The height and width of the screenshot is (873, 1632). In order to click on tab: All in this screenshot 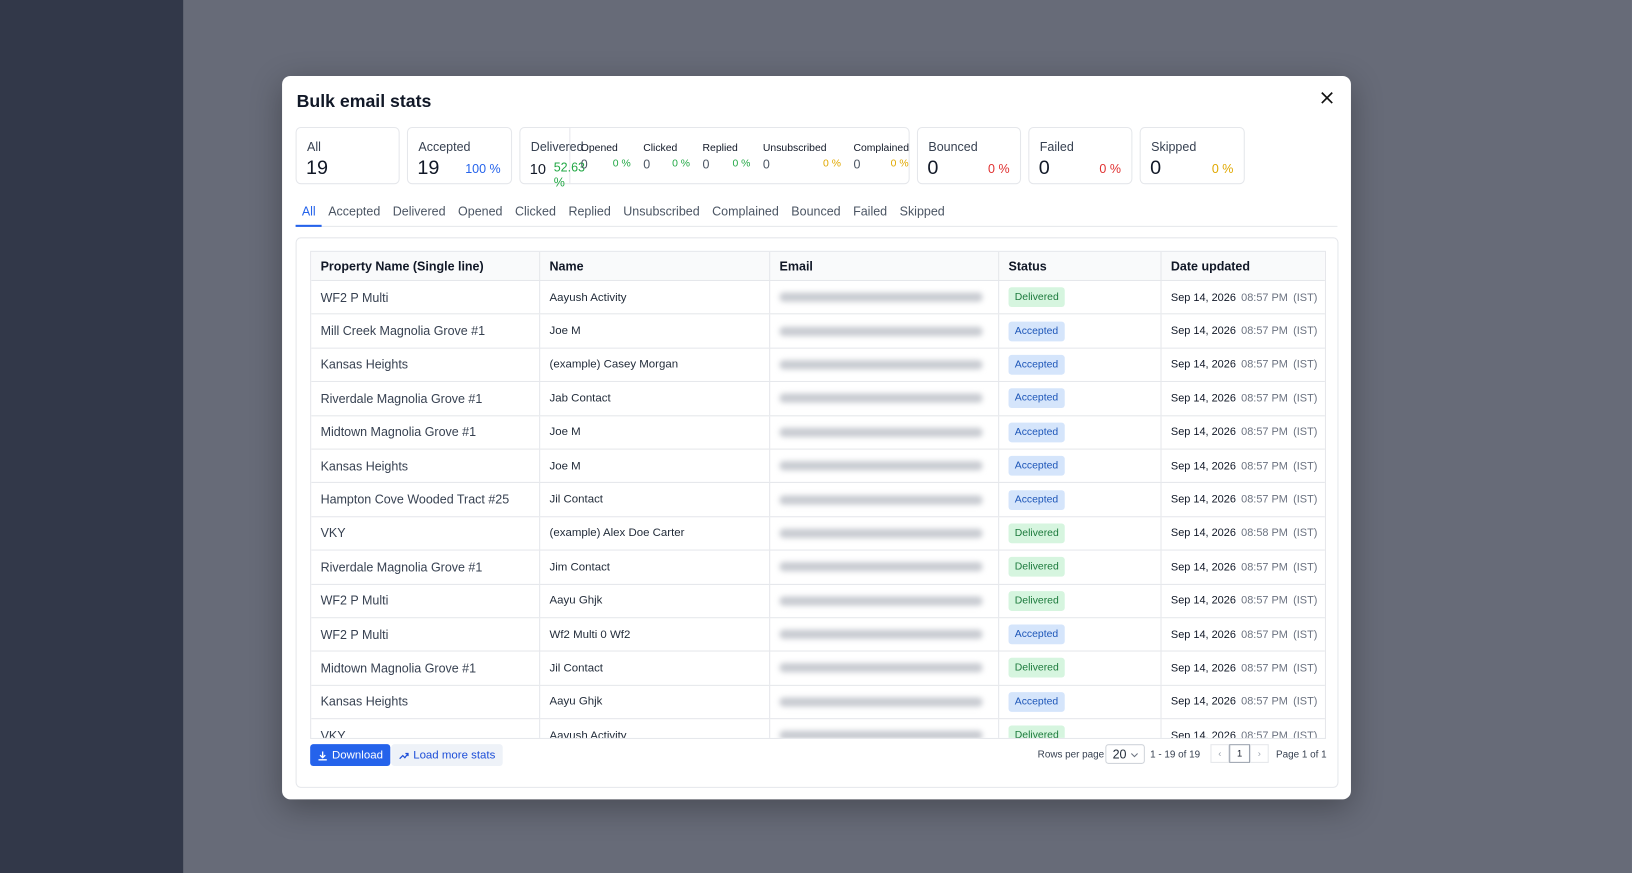, I will do `click(308, 215)`.